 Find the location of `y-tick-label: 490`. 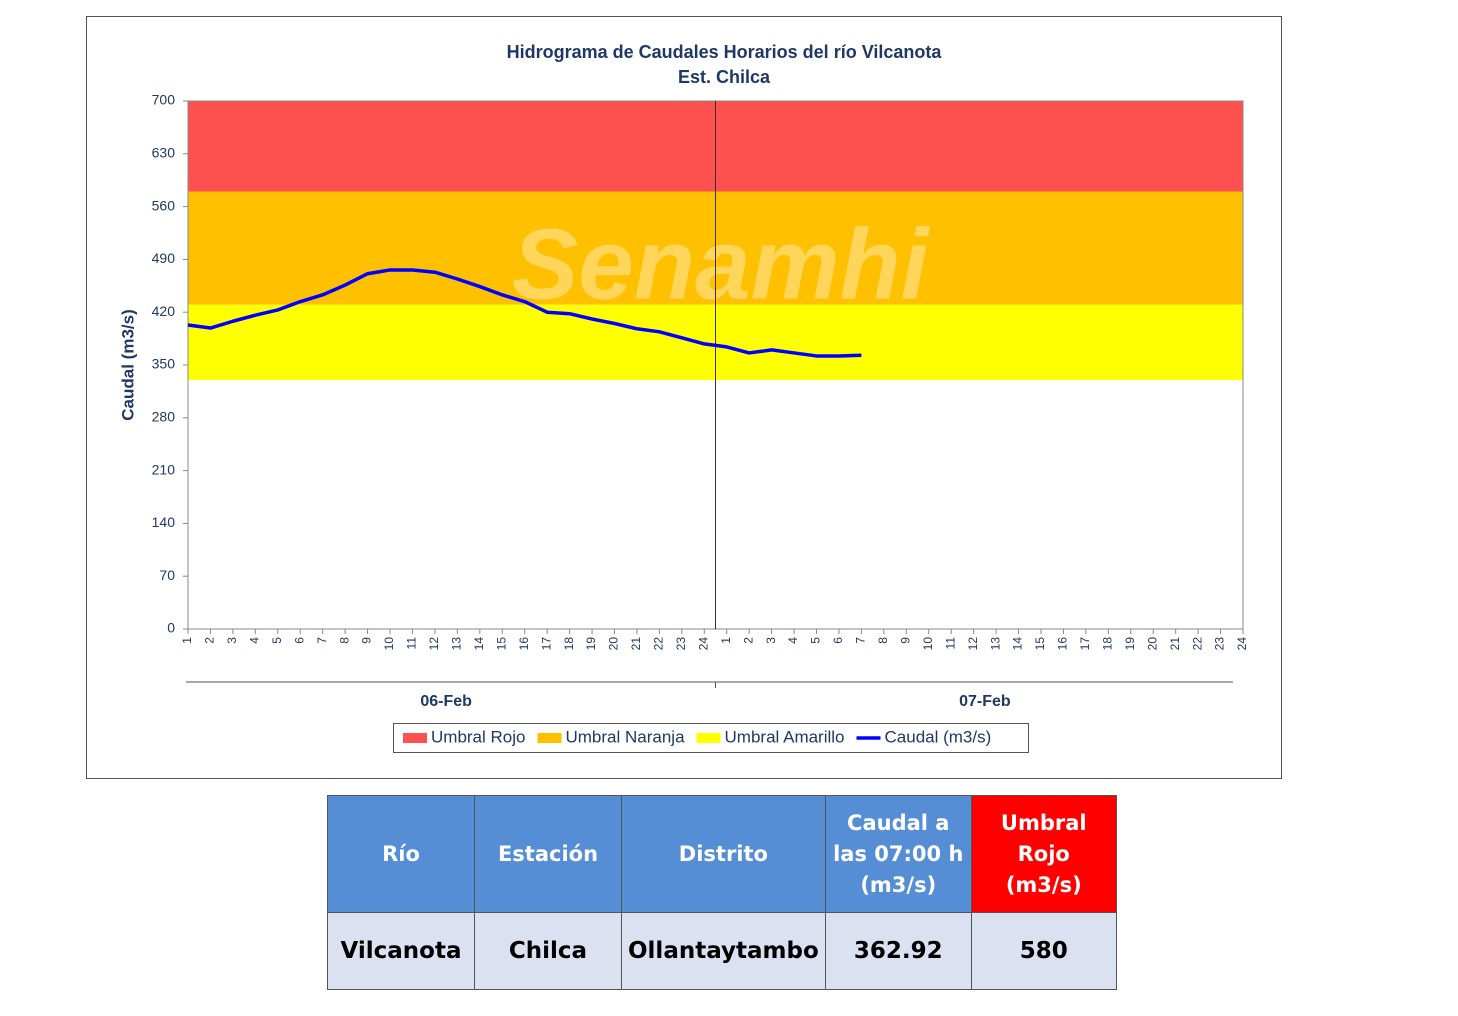

y-tick-label: 490 is located at coordinates (164, 258).